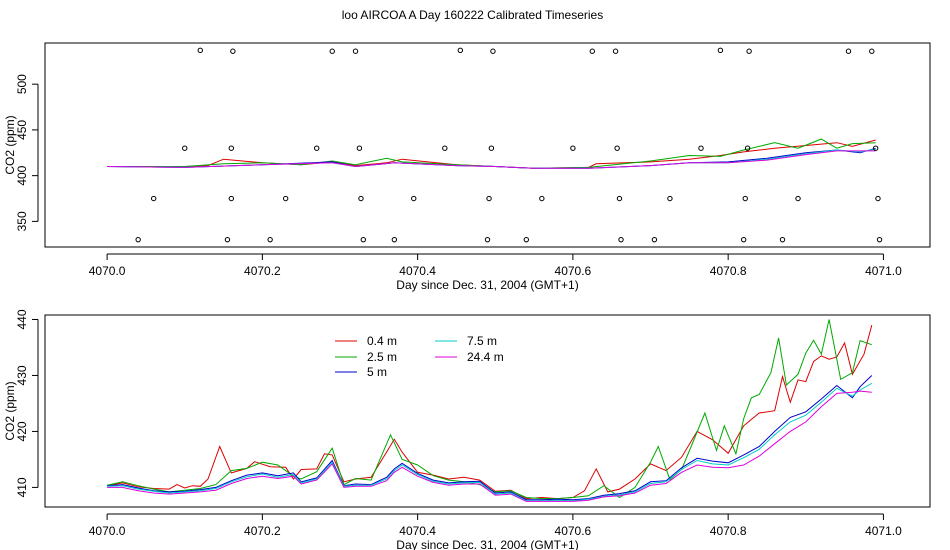 This screenshot has height=550, width=950. What do you see at coordinates (482, 341) in the screenshot?
I see `legend-label: 7.5 m` at bounding box center [482, 341].